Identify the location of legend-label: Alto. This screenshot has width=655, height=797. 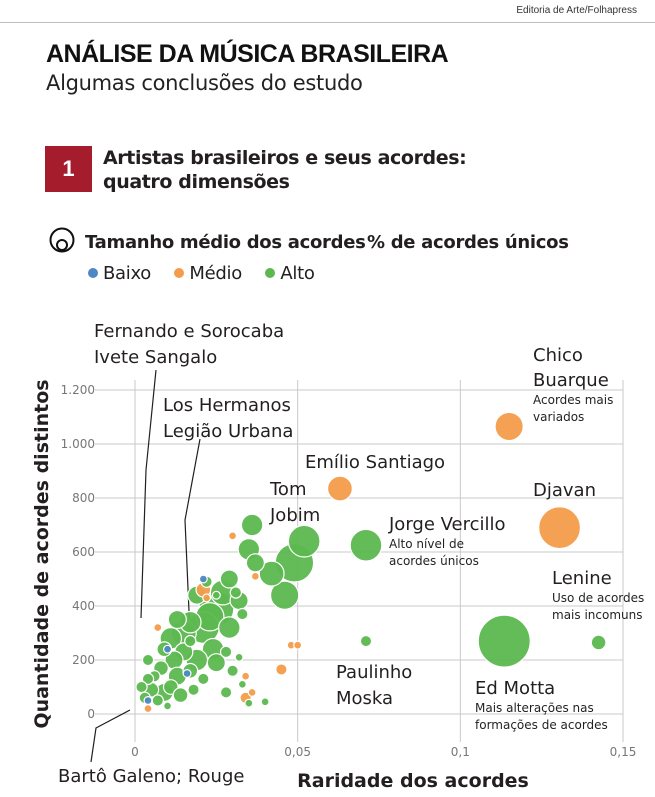
(297, 273).